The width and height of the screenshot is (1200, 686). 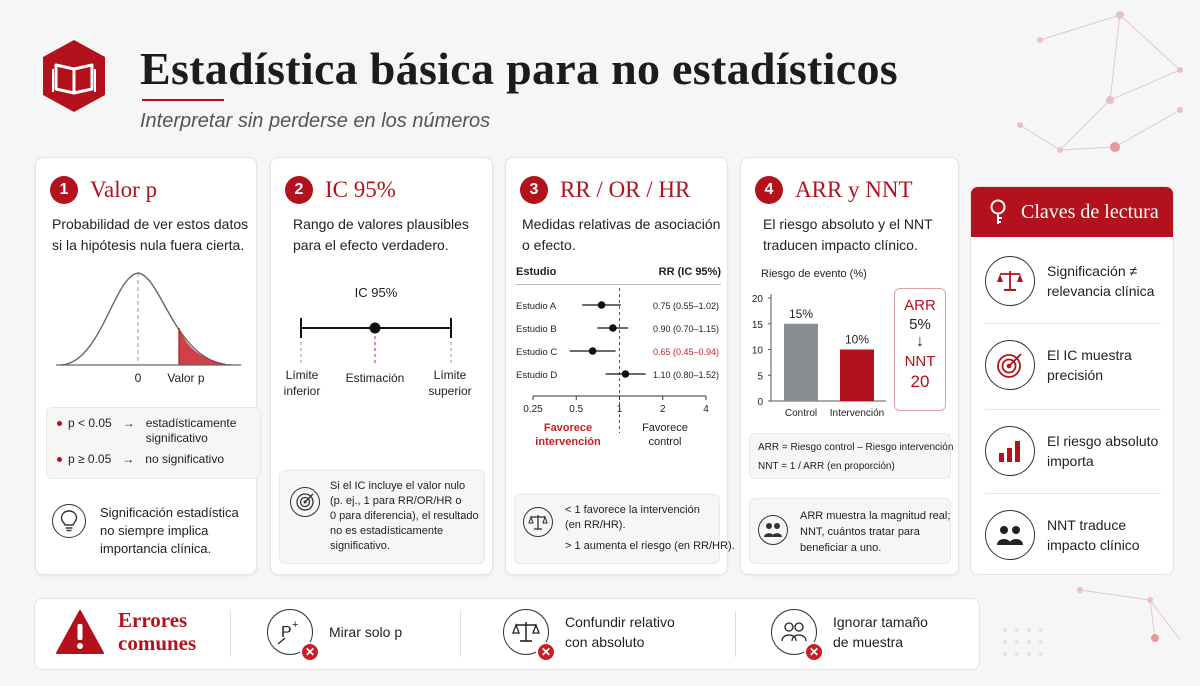 What do you see at coordinates (1087, 525) in the screenshot?
I see `key-line: NNT traduce` at bounding box center [1087, 525].